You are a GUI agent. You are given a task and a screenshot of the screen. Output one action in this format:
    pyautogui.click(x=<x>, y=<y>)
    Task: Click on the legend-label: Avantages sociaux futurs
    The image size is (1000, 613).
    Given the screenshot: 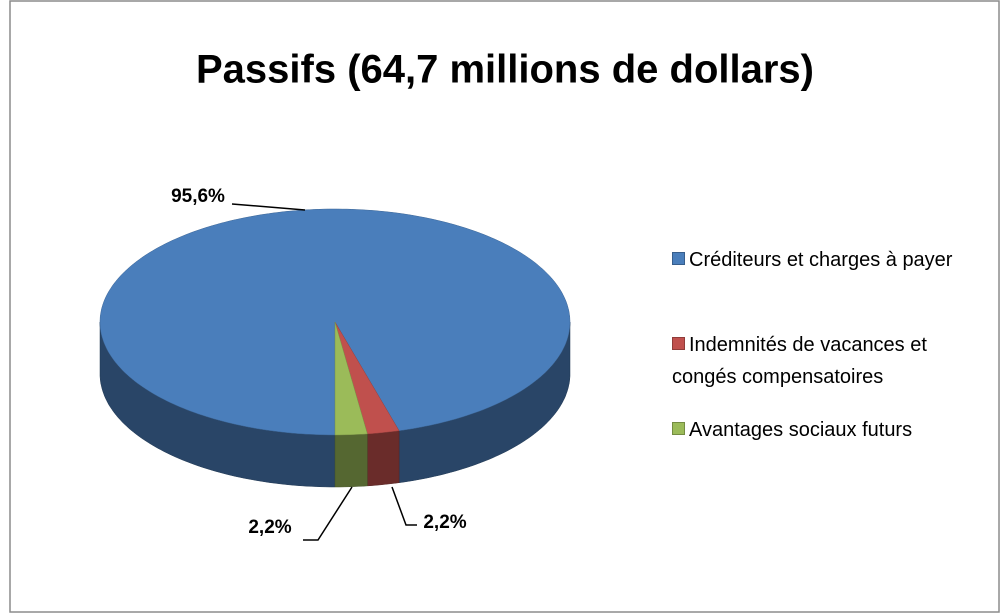 What is the action you would take?
    pyautogui.click(x=801, y=430)
    